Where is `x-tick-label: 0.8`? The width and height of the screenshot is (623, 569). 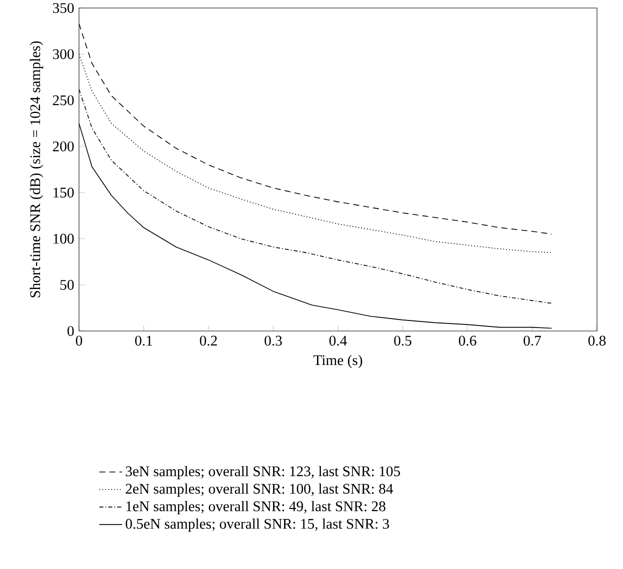 x-tick-label: 0.8 is located at coordinates (597, 341).